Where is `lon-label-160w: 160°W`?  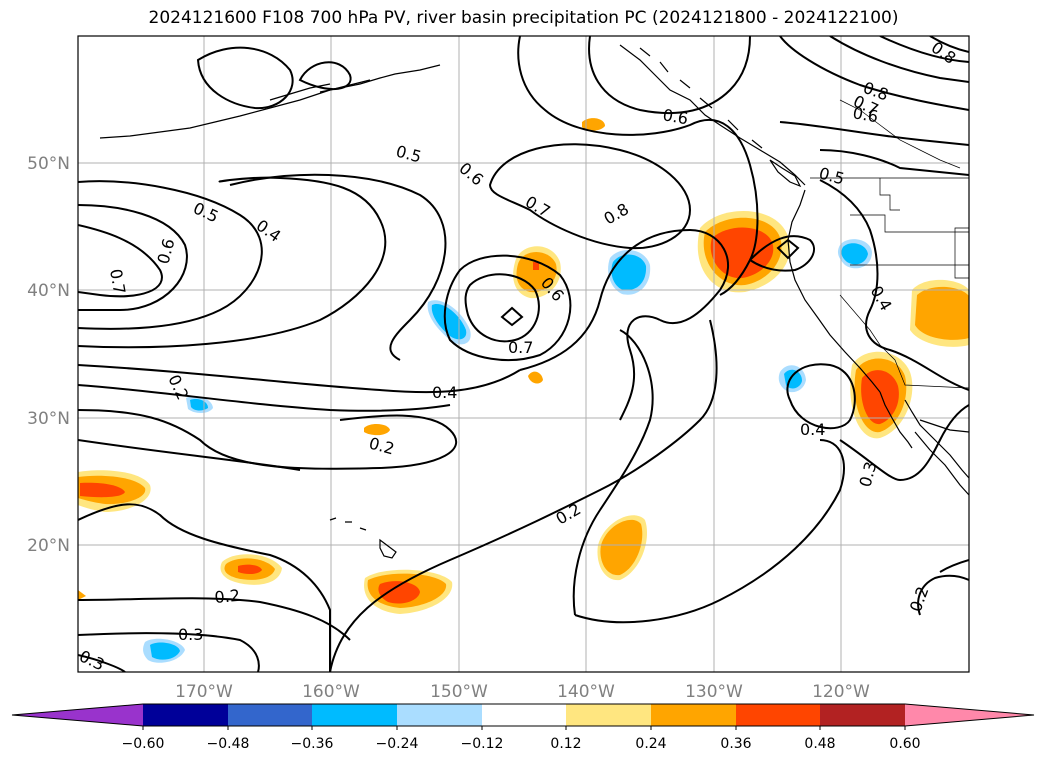
lon-label-160w: 160°W is located at coordinates (331, 692).